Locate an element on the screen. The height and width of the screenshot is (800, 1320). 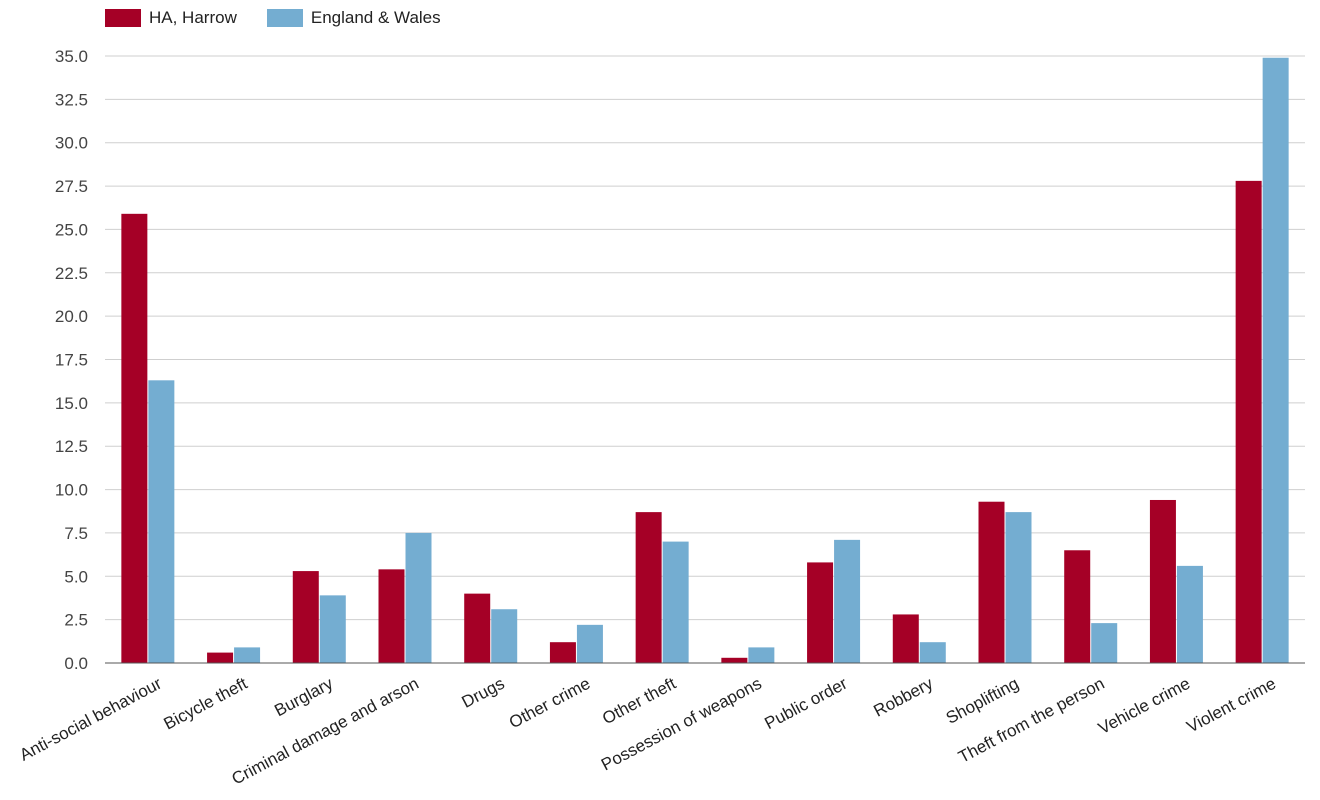
y-tick-label: 32.5 is located at coordinates (71, 99).